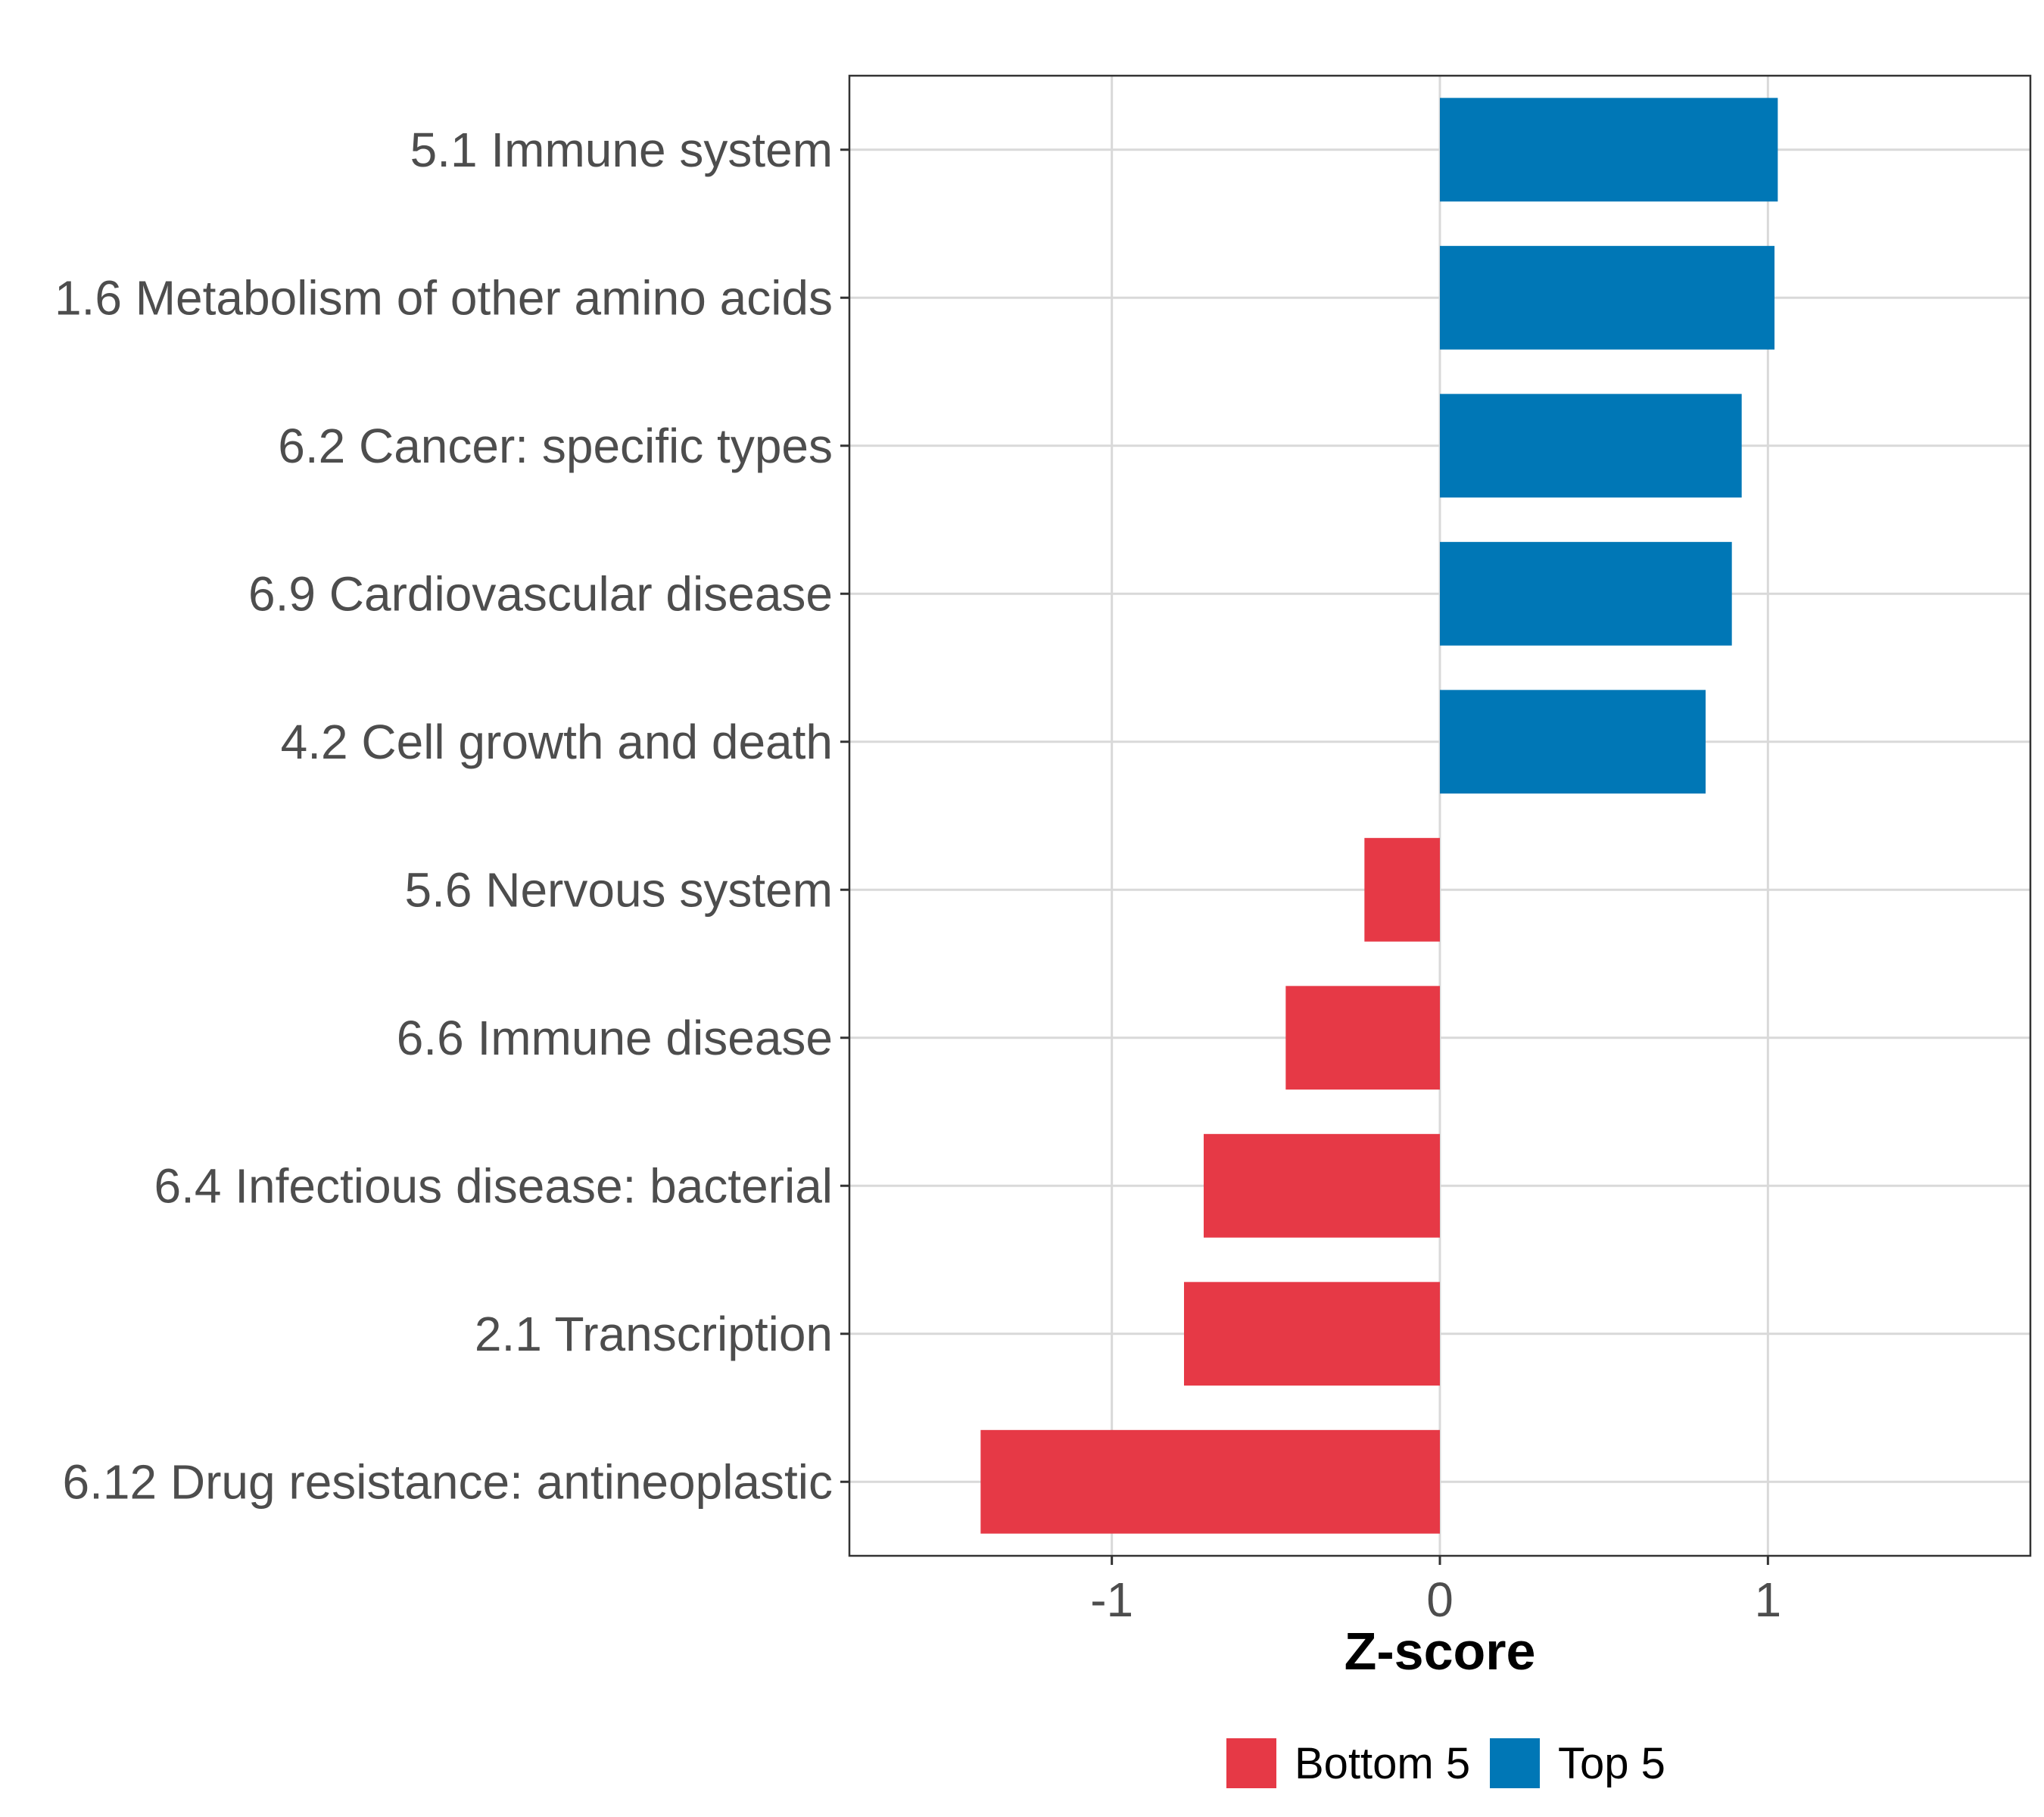 Image resolution: width=2044 pixels, height=1817 pixels. Describe the element at coordinates (555, 446) in the screenshot. I see `y-tick-label: 6.2 Cancer: specific types` at that location.